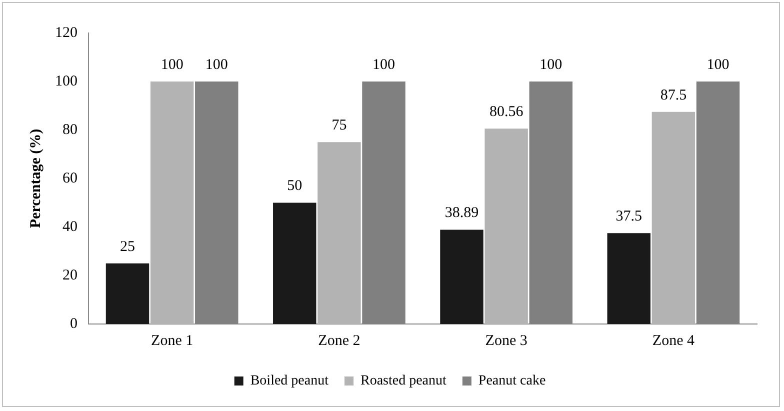  I want to click on data-label: 50, so click(294, 186).